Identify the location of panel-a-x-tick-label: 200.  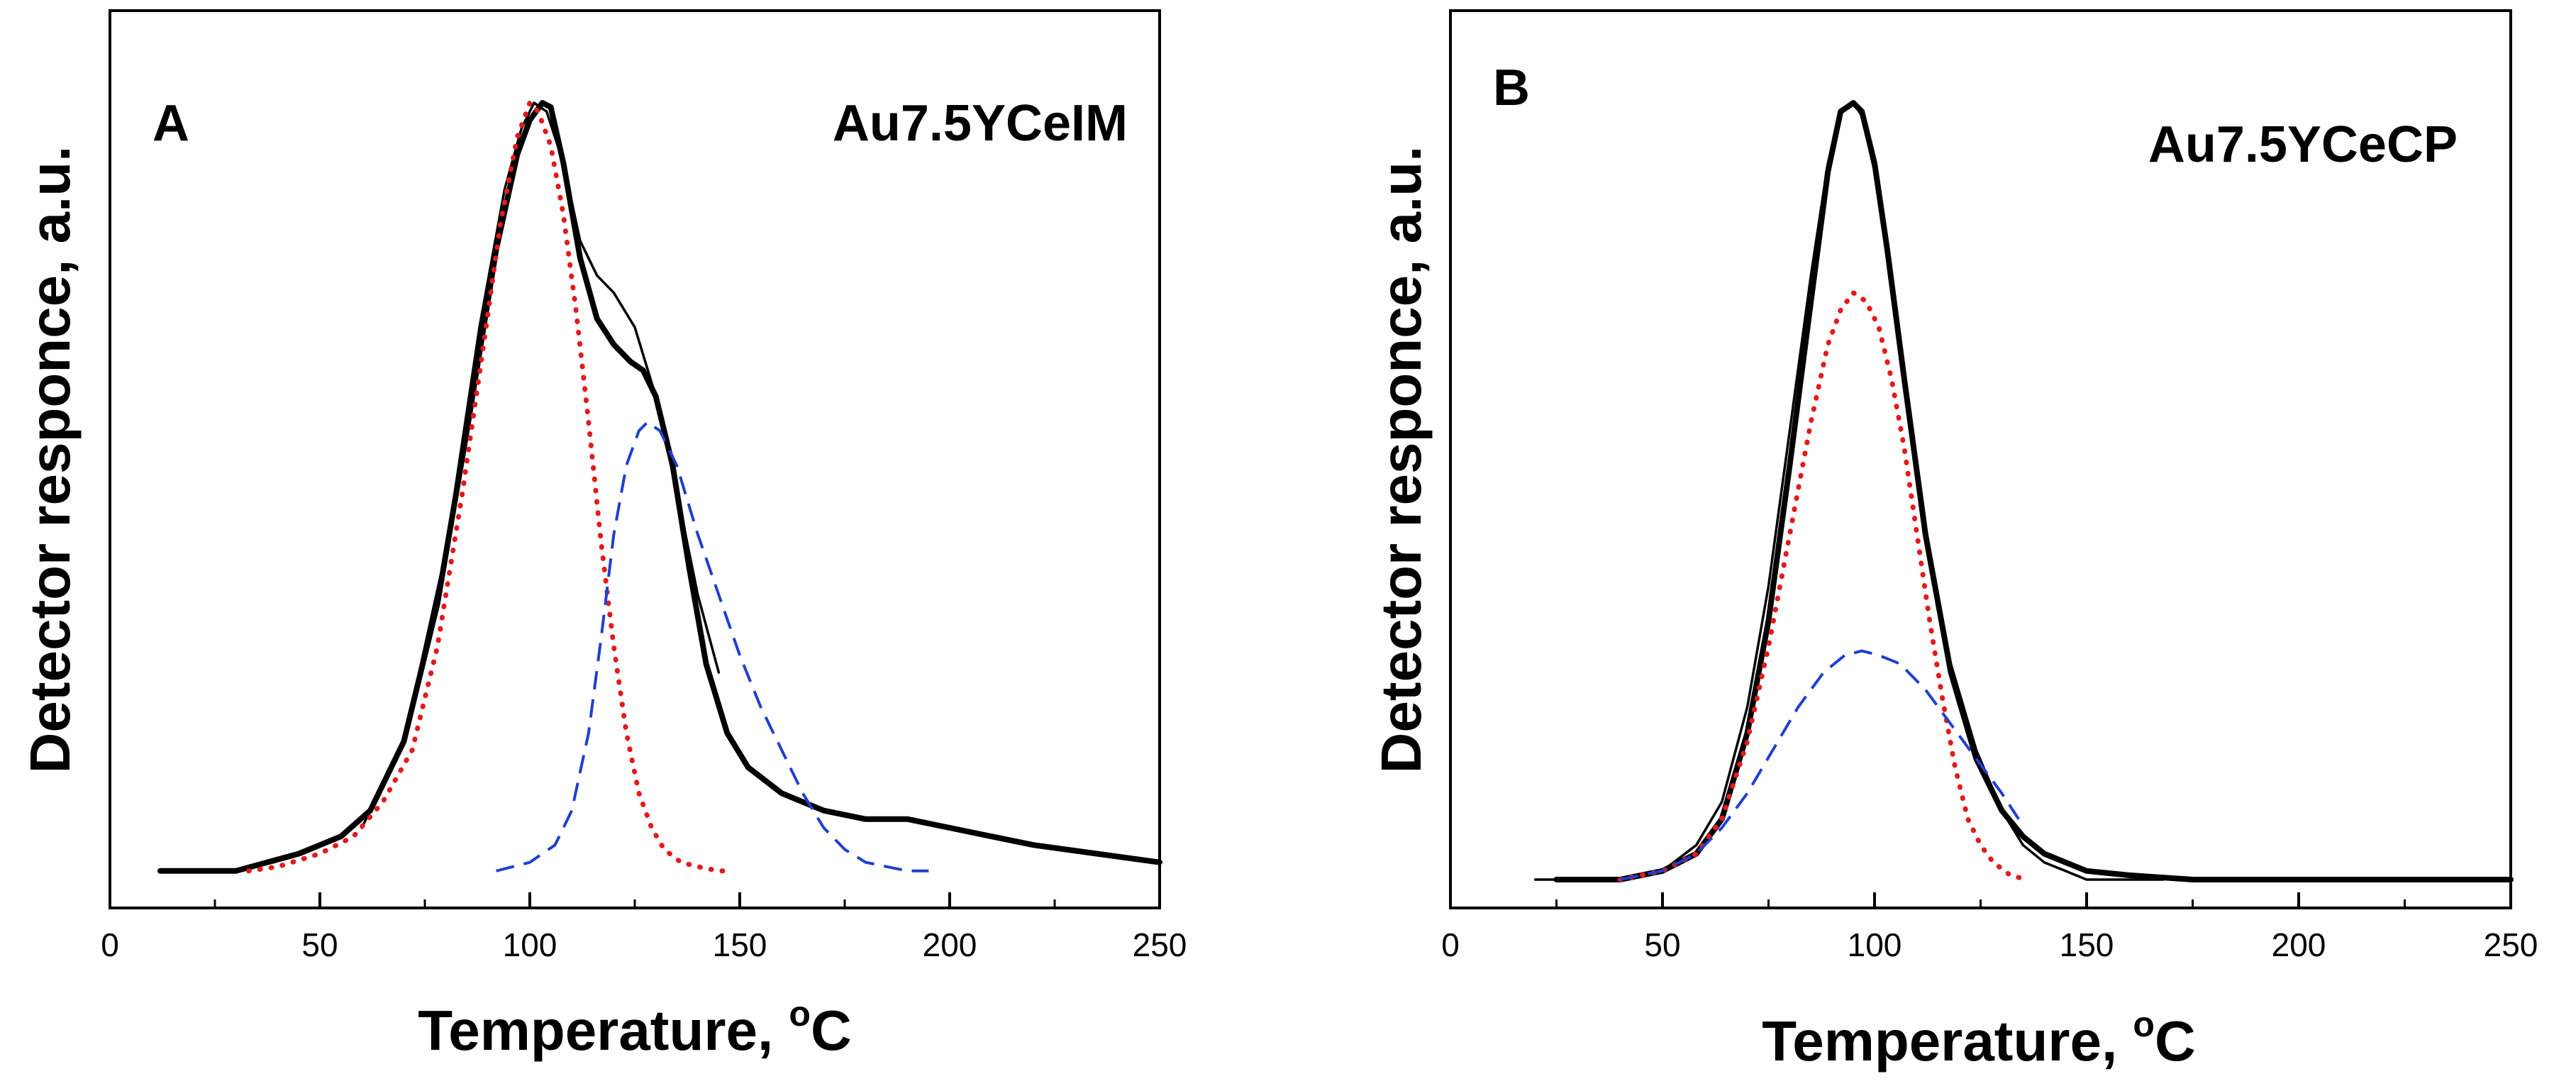
(950, 944).